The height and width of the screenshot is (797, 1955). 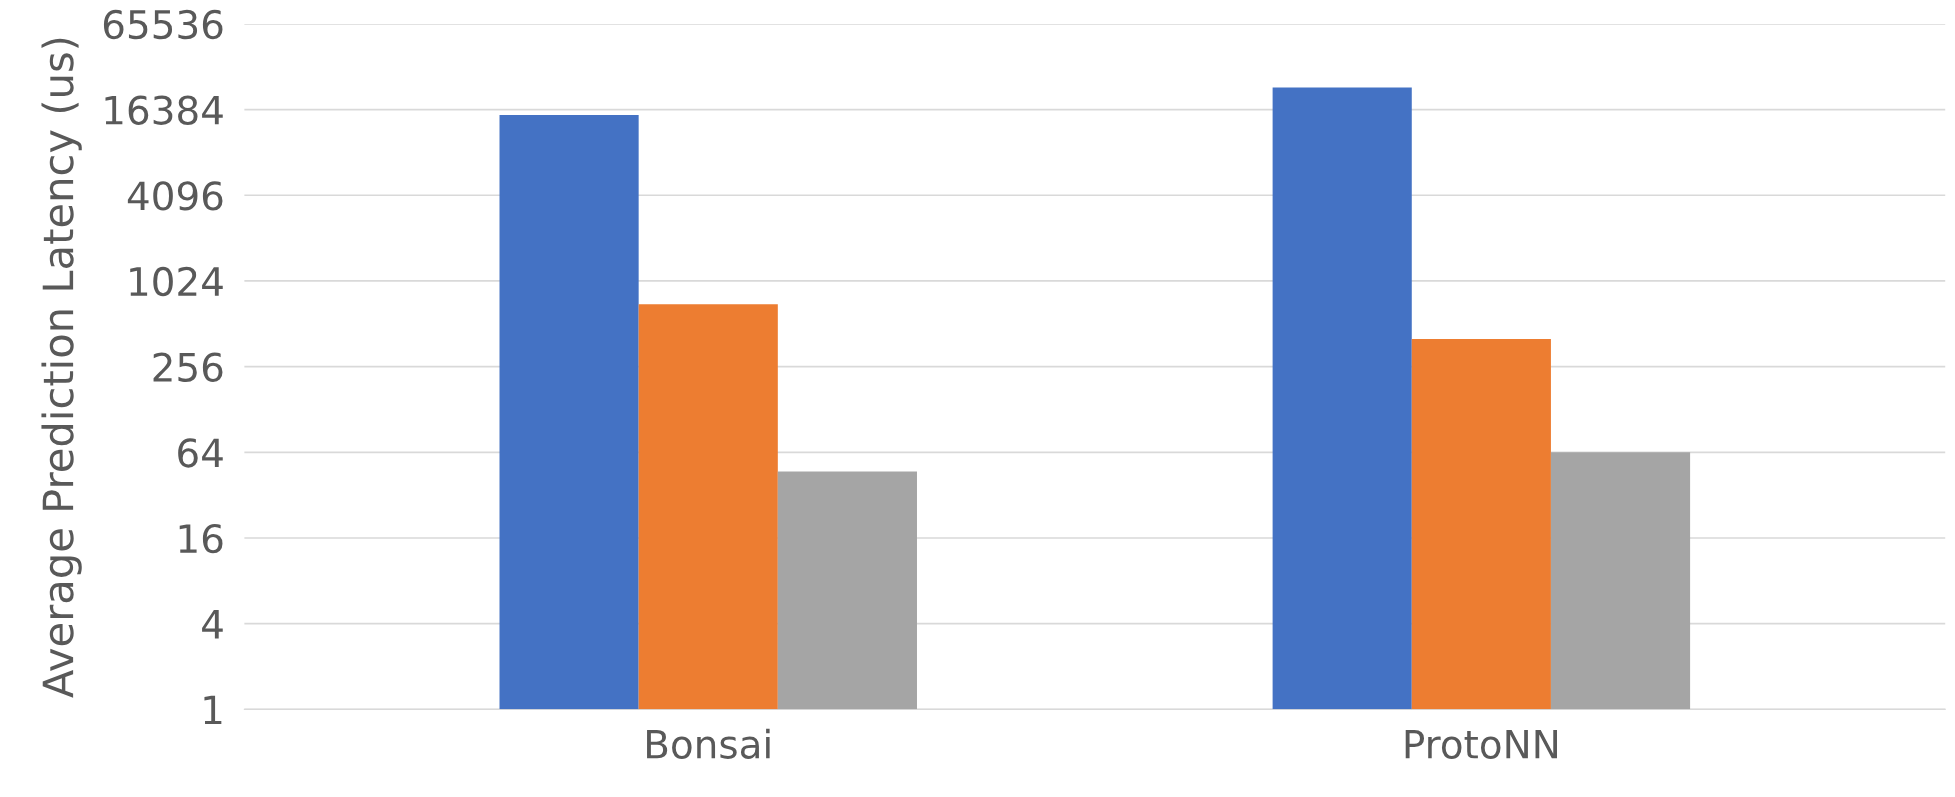 I want to click on y-tick-label: 16, so click(x=201, y=538).